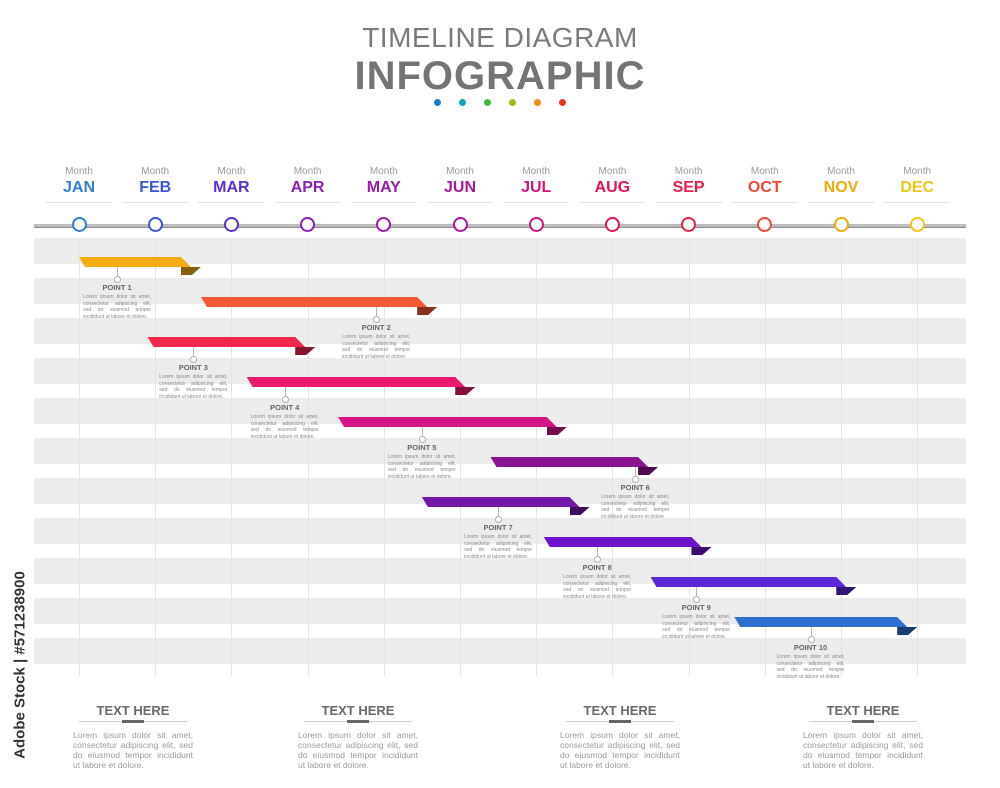  Describe the element at coordinates (810, 647) in the screenshot. I see `point-title: POINT 10` at that location.